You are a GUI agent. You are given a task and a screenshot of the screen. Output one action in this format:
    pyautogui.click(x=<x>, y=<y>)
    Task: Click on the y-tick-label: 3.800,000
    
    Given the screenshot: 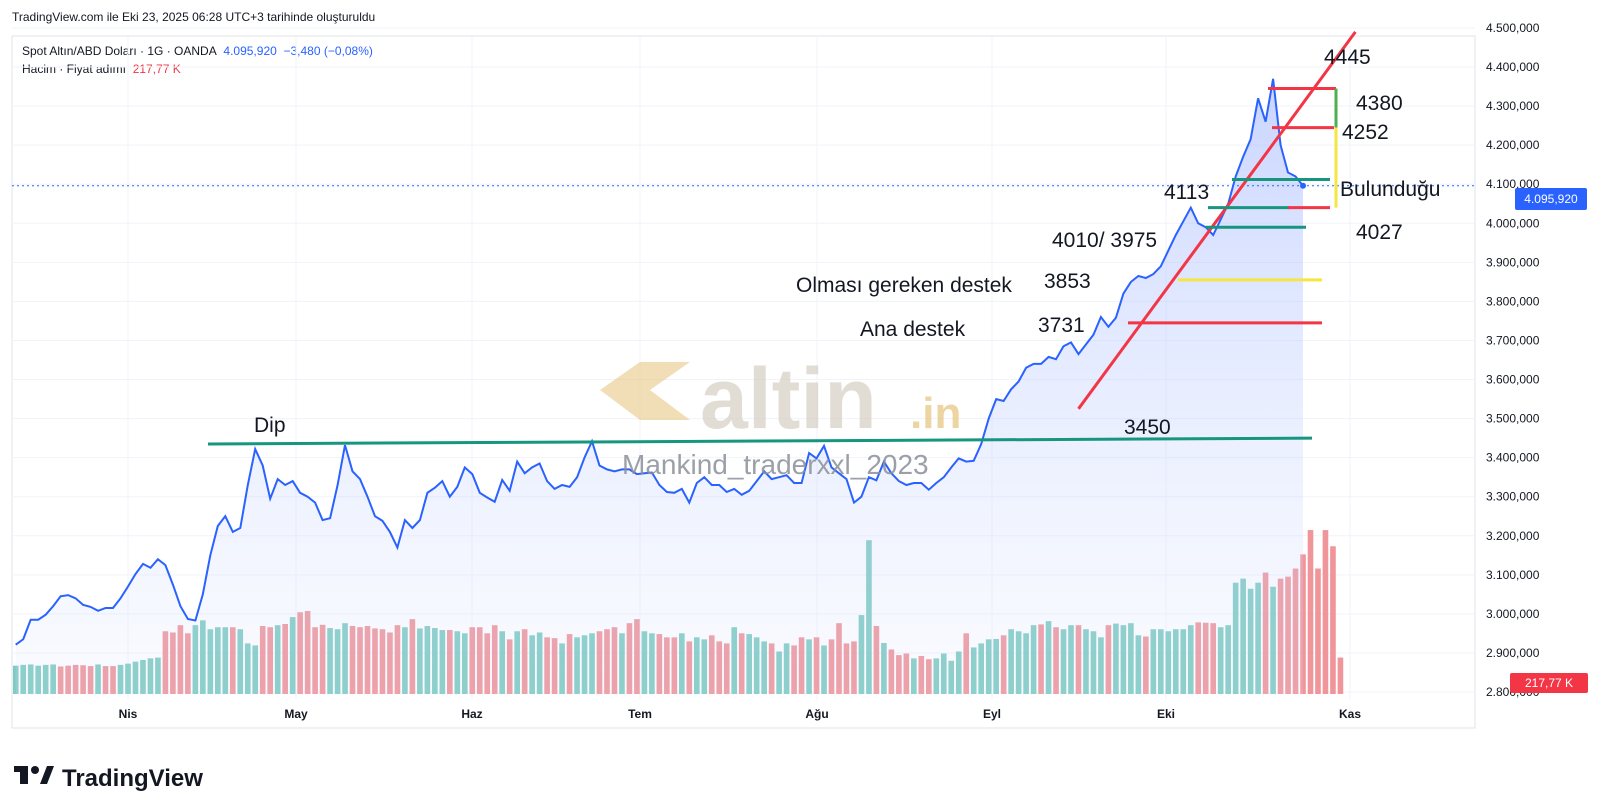 What is the action you would take?
    pyautogui.click(x=1513, y=301)
    